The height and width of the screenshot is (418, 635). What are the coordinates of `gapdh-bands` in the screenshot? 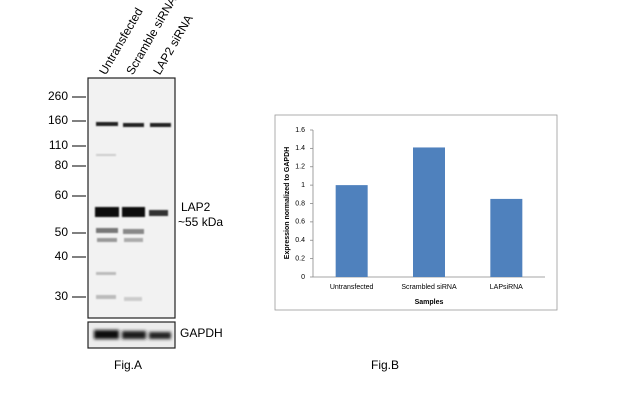 It's located at (132, 334).